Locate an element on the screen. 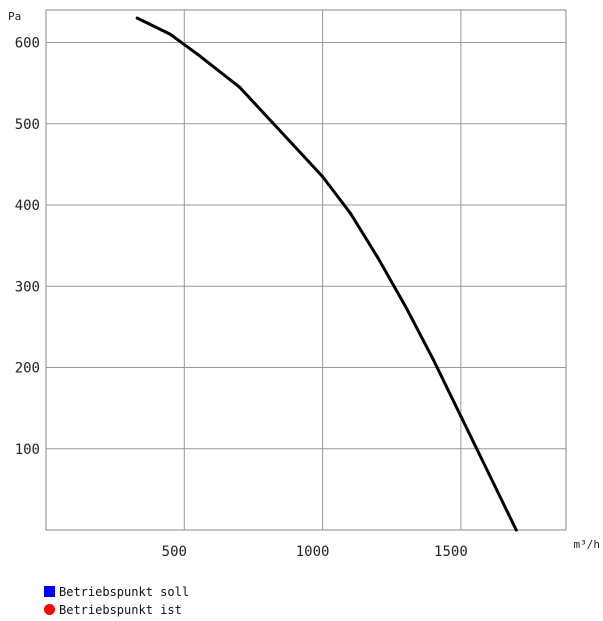 Image resolution: width=603 pixels, height=621 pixels. x-tick-label: 1500 is located at coordinates (451, 552).